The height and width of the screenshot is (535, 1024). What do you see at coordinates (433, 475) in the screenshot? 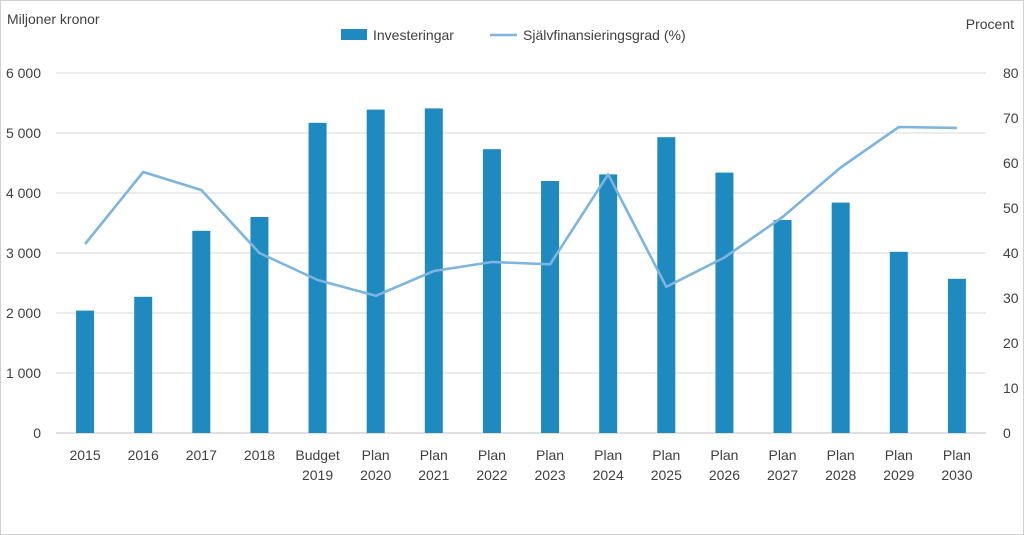
I see `x-tick-label: 2021` at bounding box center [433, 475].